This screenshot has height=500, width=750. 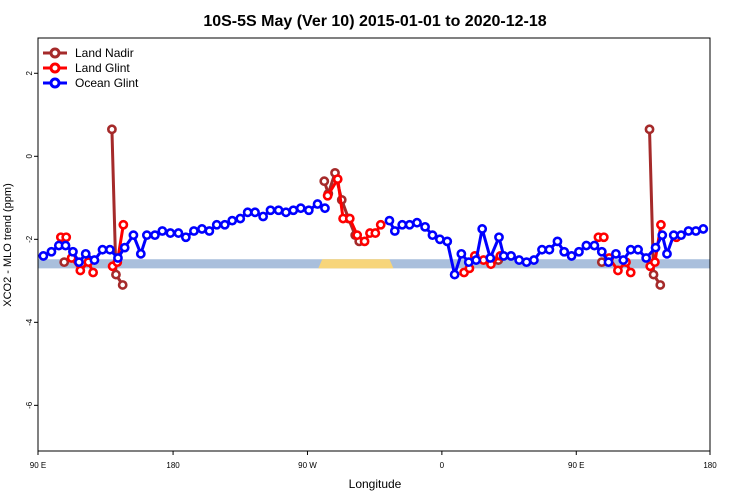 I want to click on legend: Land Nadir Land Glint Ocean Glint, so click(x=91, y=68).